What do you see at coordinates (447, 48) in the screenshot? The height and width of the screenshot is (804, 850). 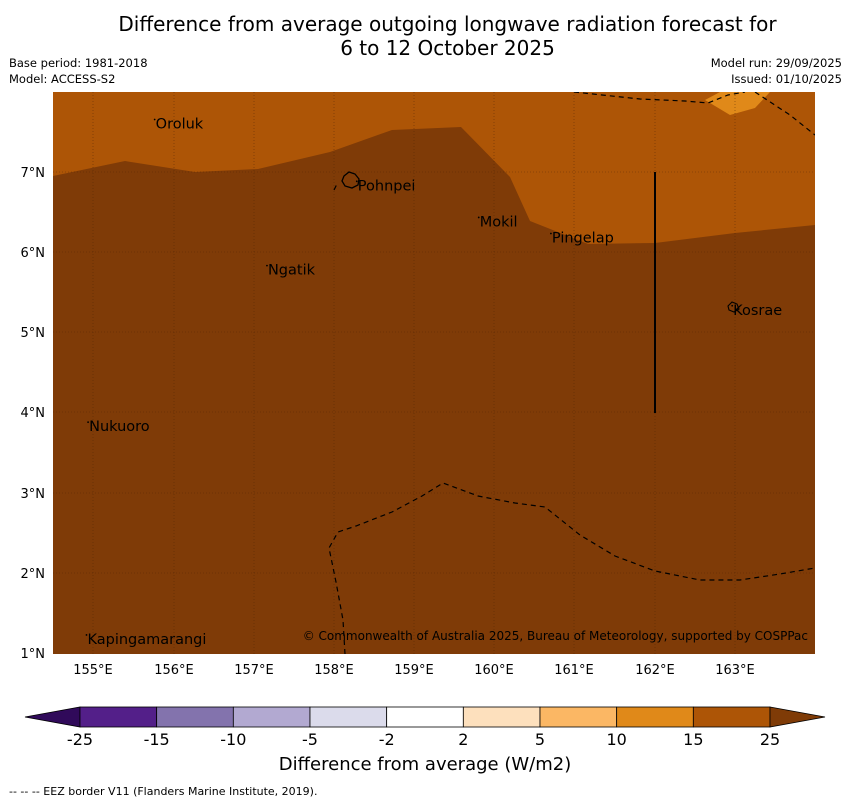 I see `chart-title-line2: 6 to 12 October 2025` at bounding box center [447, 48].